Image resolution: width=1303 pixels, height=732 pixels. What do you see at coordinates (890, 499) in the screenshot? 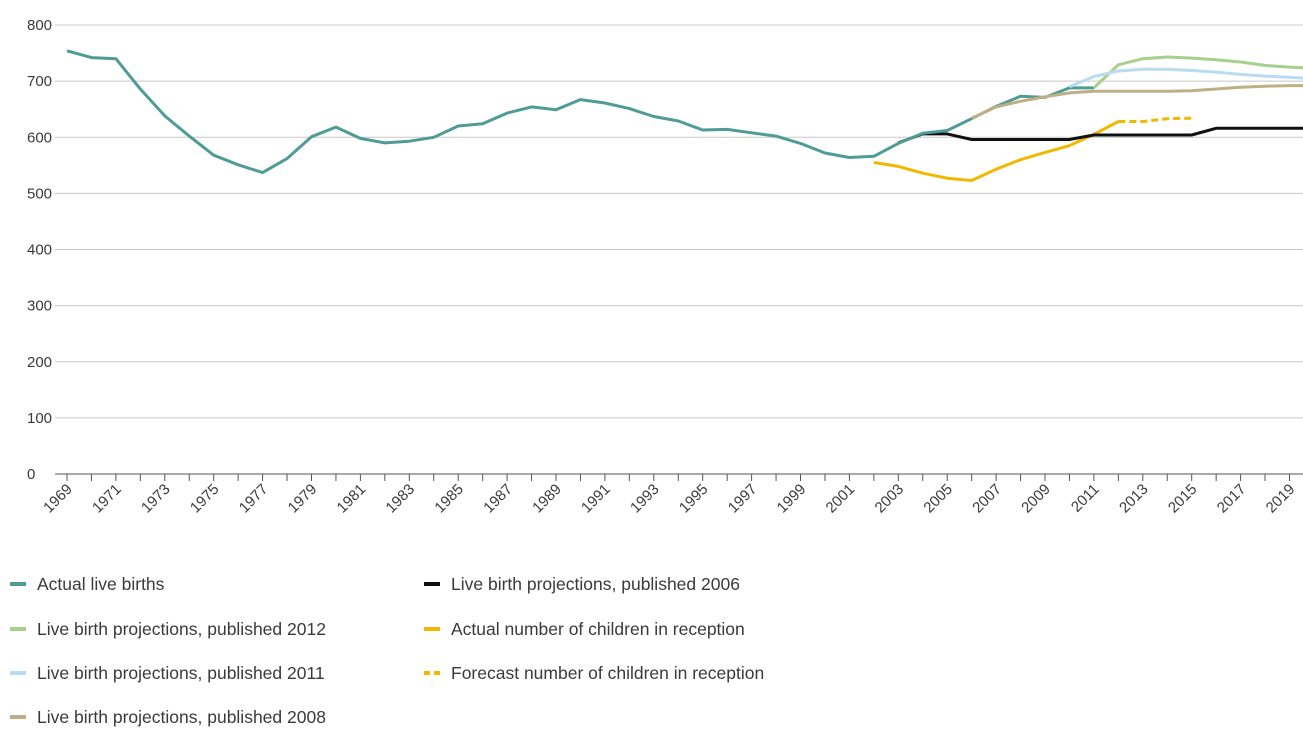
I see `x-tick-label: 2003` at bounding box center [890, 499].